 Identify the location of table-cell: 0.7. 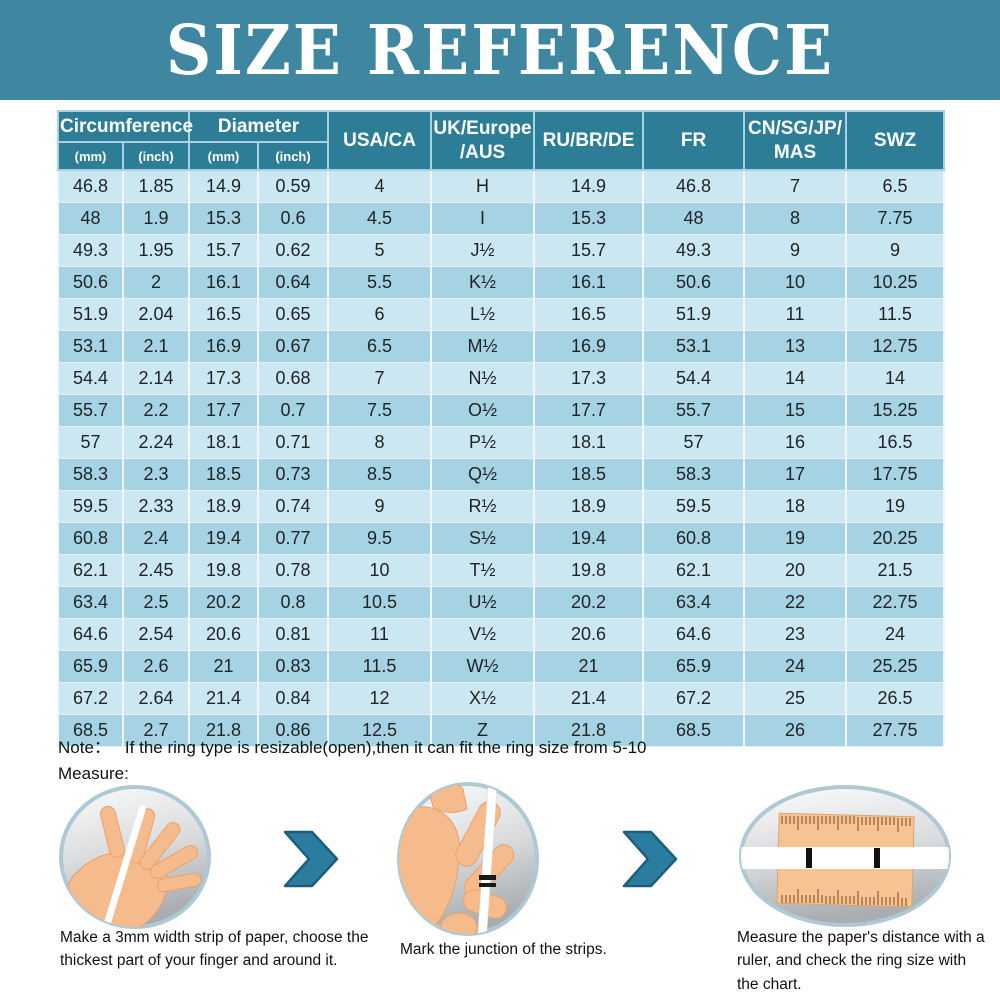
(293, 410).